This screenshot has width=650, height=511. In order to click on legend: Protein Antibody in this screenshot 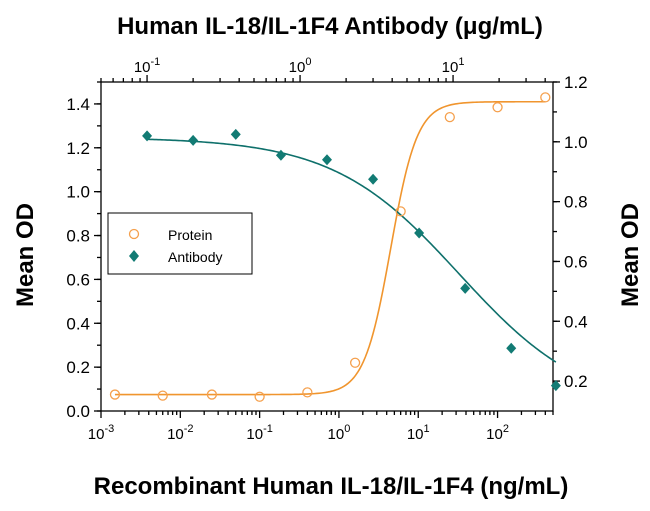, I will do `click(180, 243)`.